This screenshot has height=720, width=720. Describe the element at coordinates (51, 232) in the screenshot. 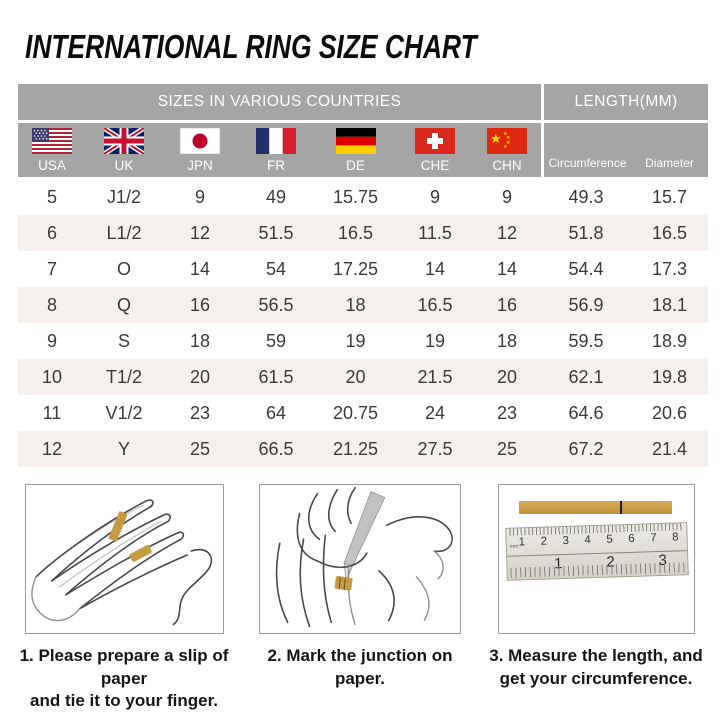

I see `table-cell: 6` at that location.